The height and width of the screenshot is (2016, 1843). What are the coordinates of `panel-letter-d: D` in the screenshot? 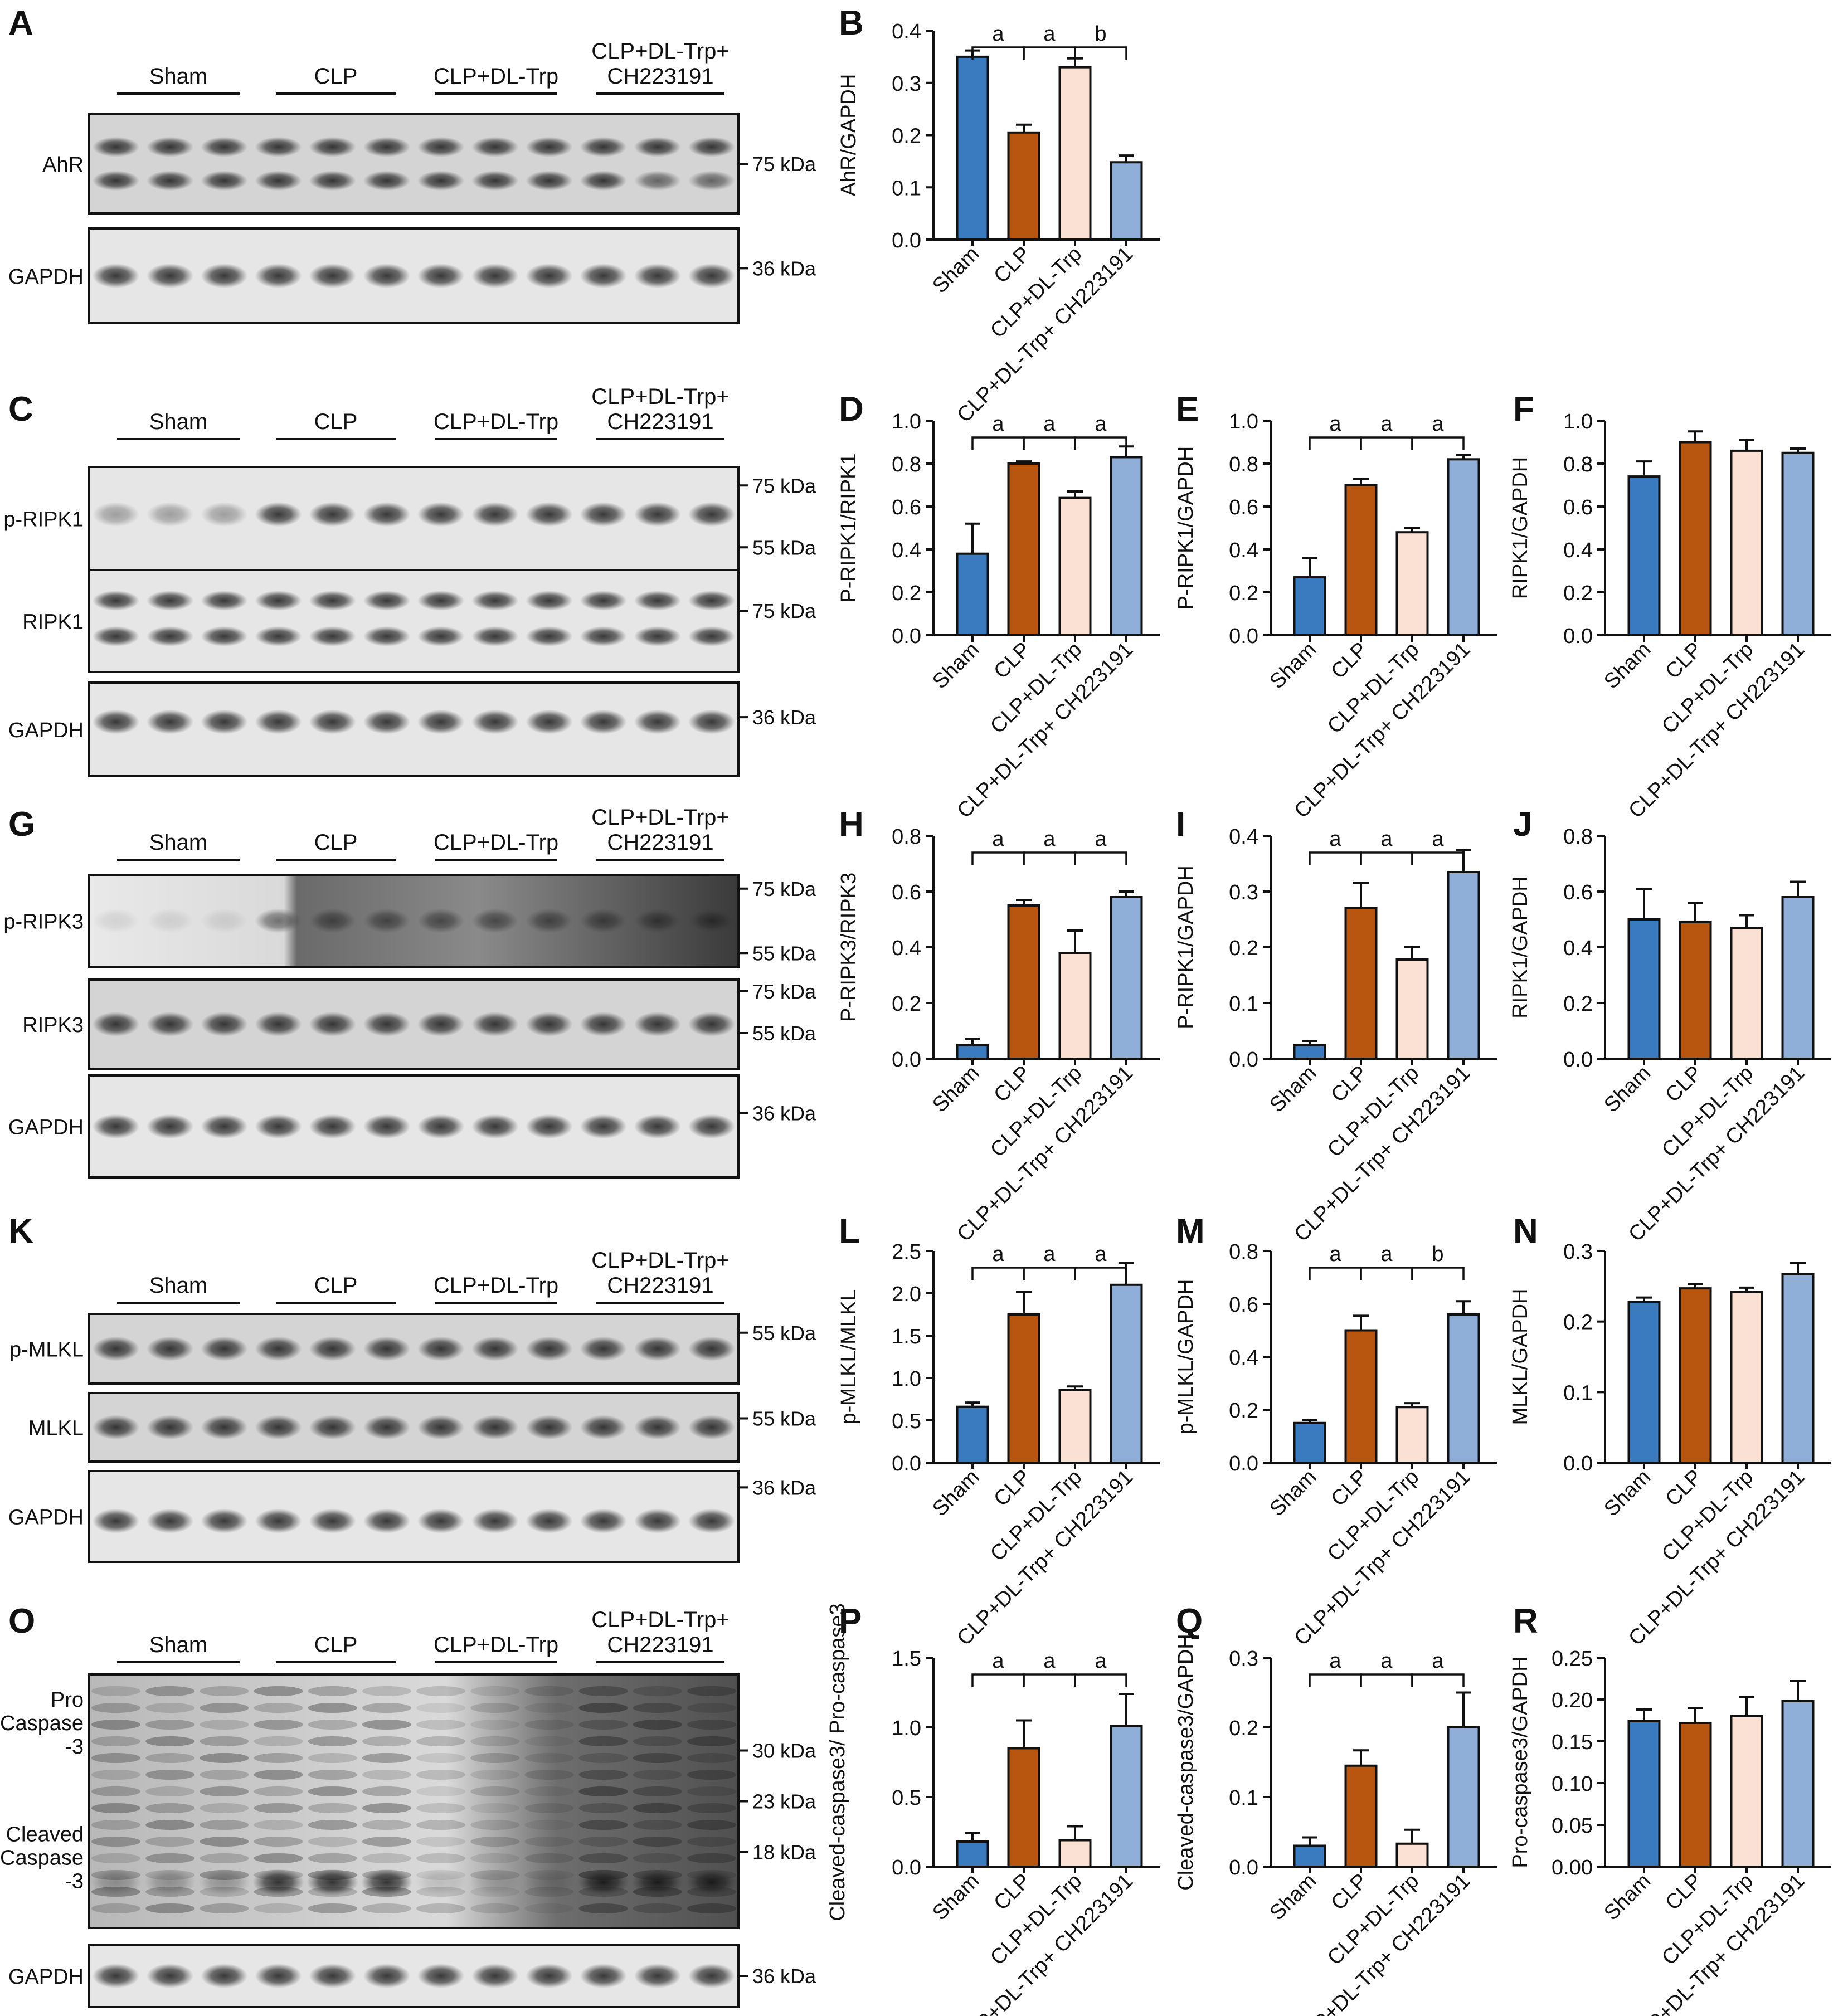 It's located at (851, 409).